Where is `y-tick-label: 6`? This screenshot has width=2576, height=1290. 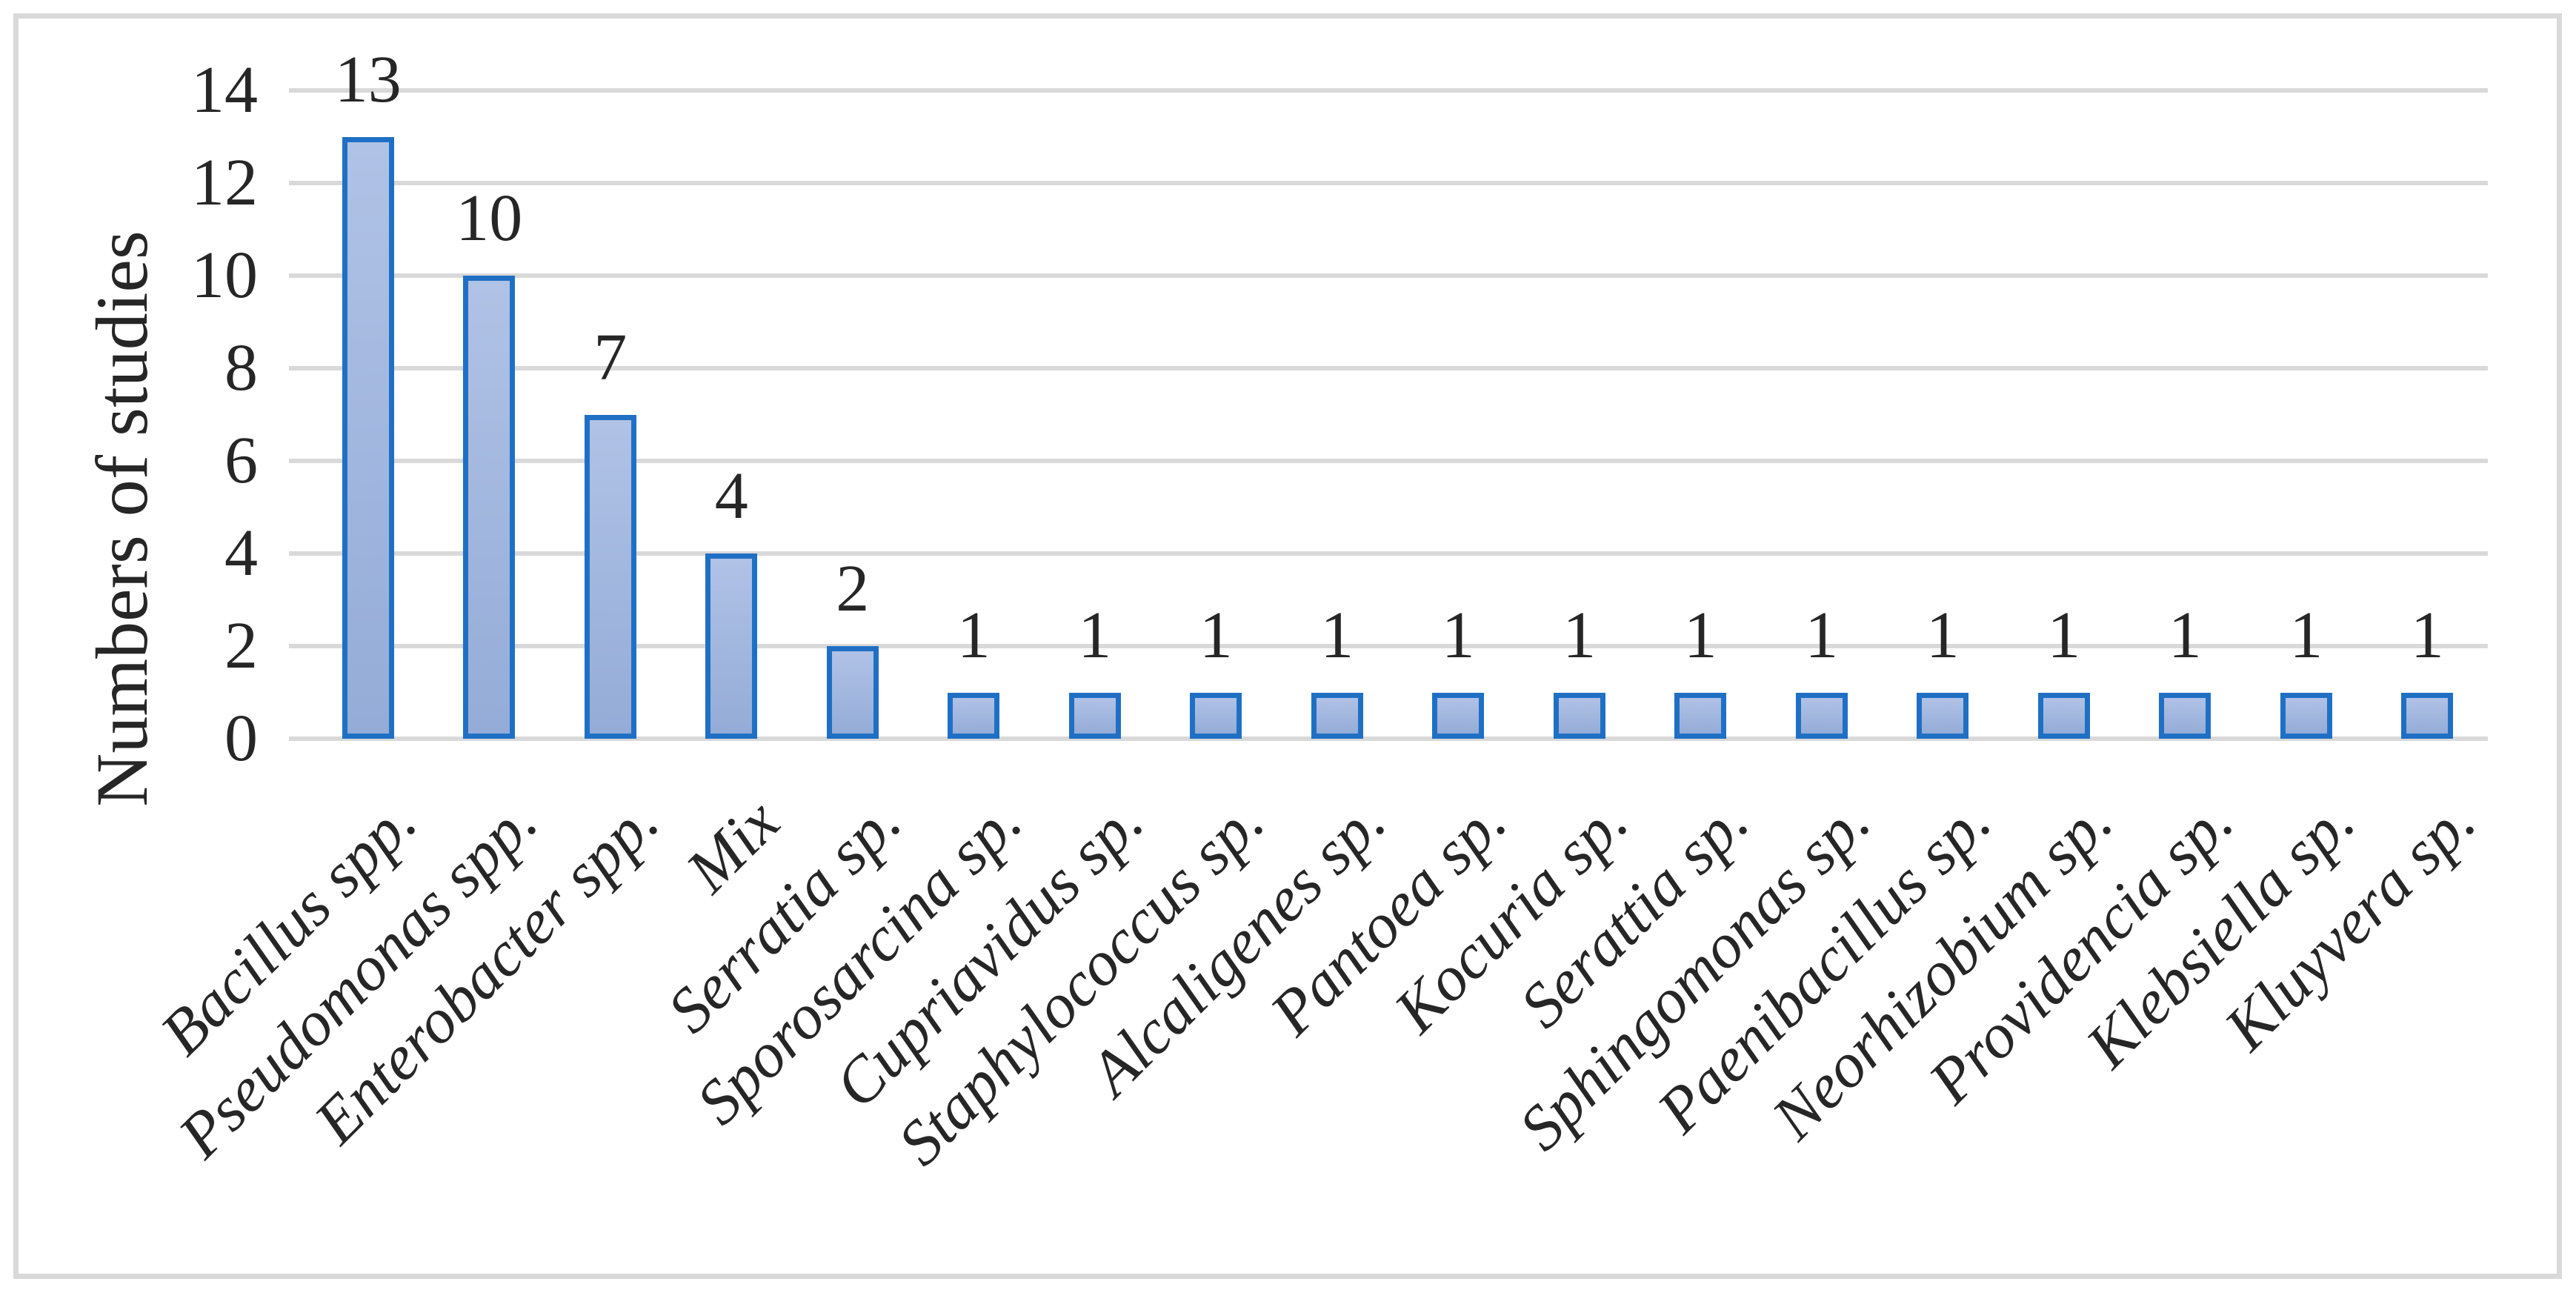 y-tick-label: 6 is located at coordinates (241, 461).